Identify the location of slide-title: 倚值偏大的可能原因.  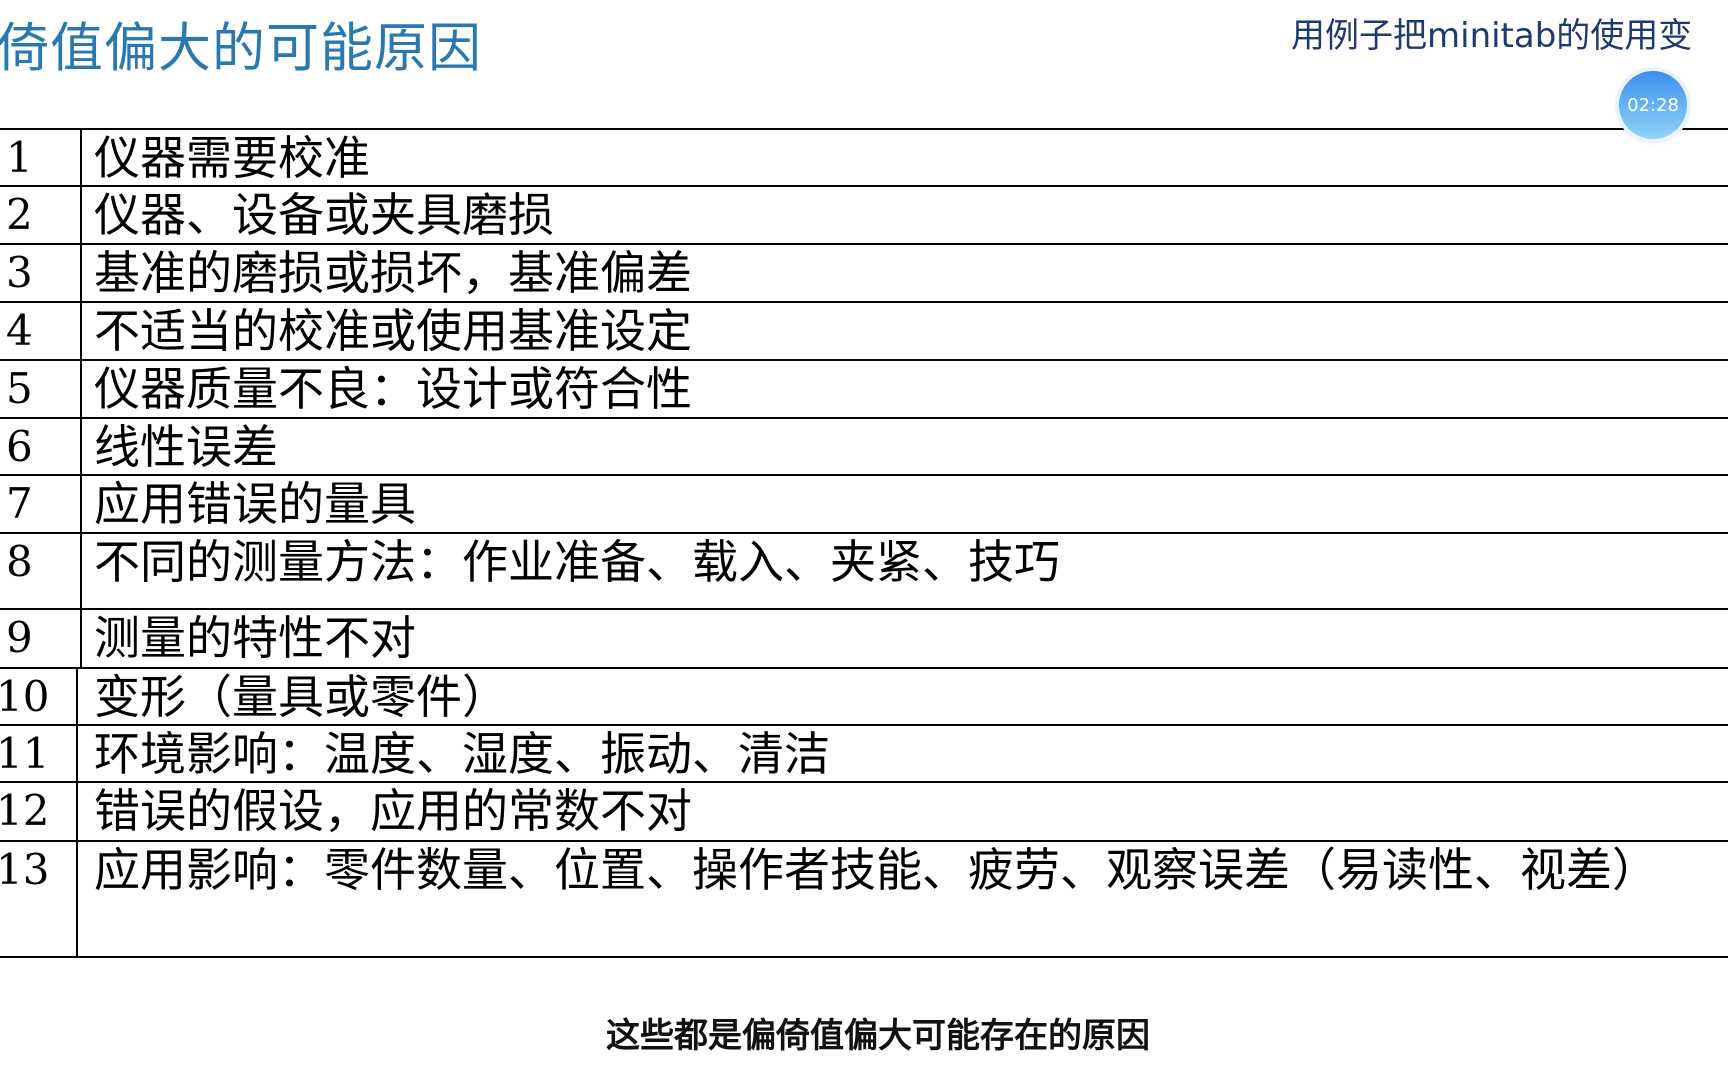
(241, 48).